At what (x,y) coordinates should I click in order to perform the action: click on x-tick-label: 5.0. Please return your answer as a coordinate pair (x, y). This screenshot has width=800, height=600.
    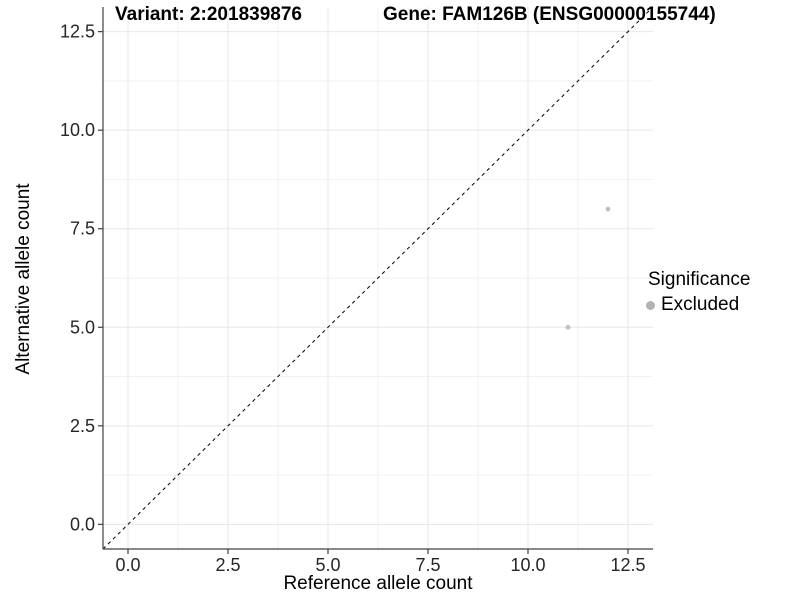
    Looking at the image, I should click on (327, 565).